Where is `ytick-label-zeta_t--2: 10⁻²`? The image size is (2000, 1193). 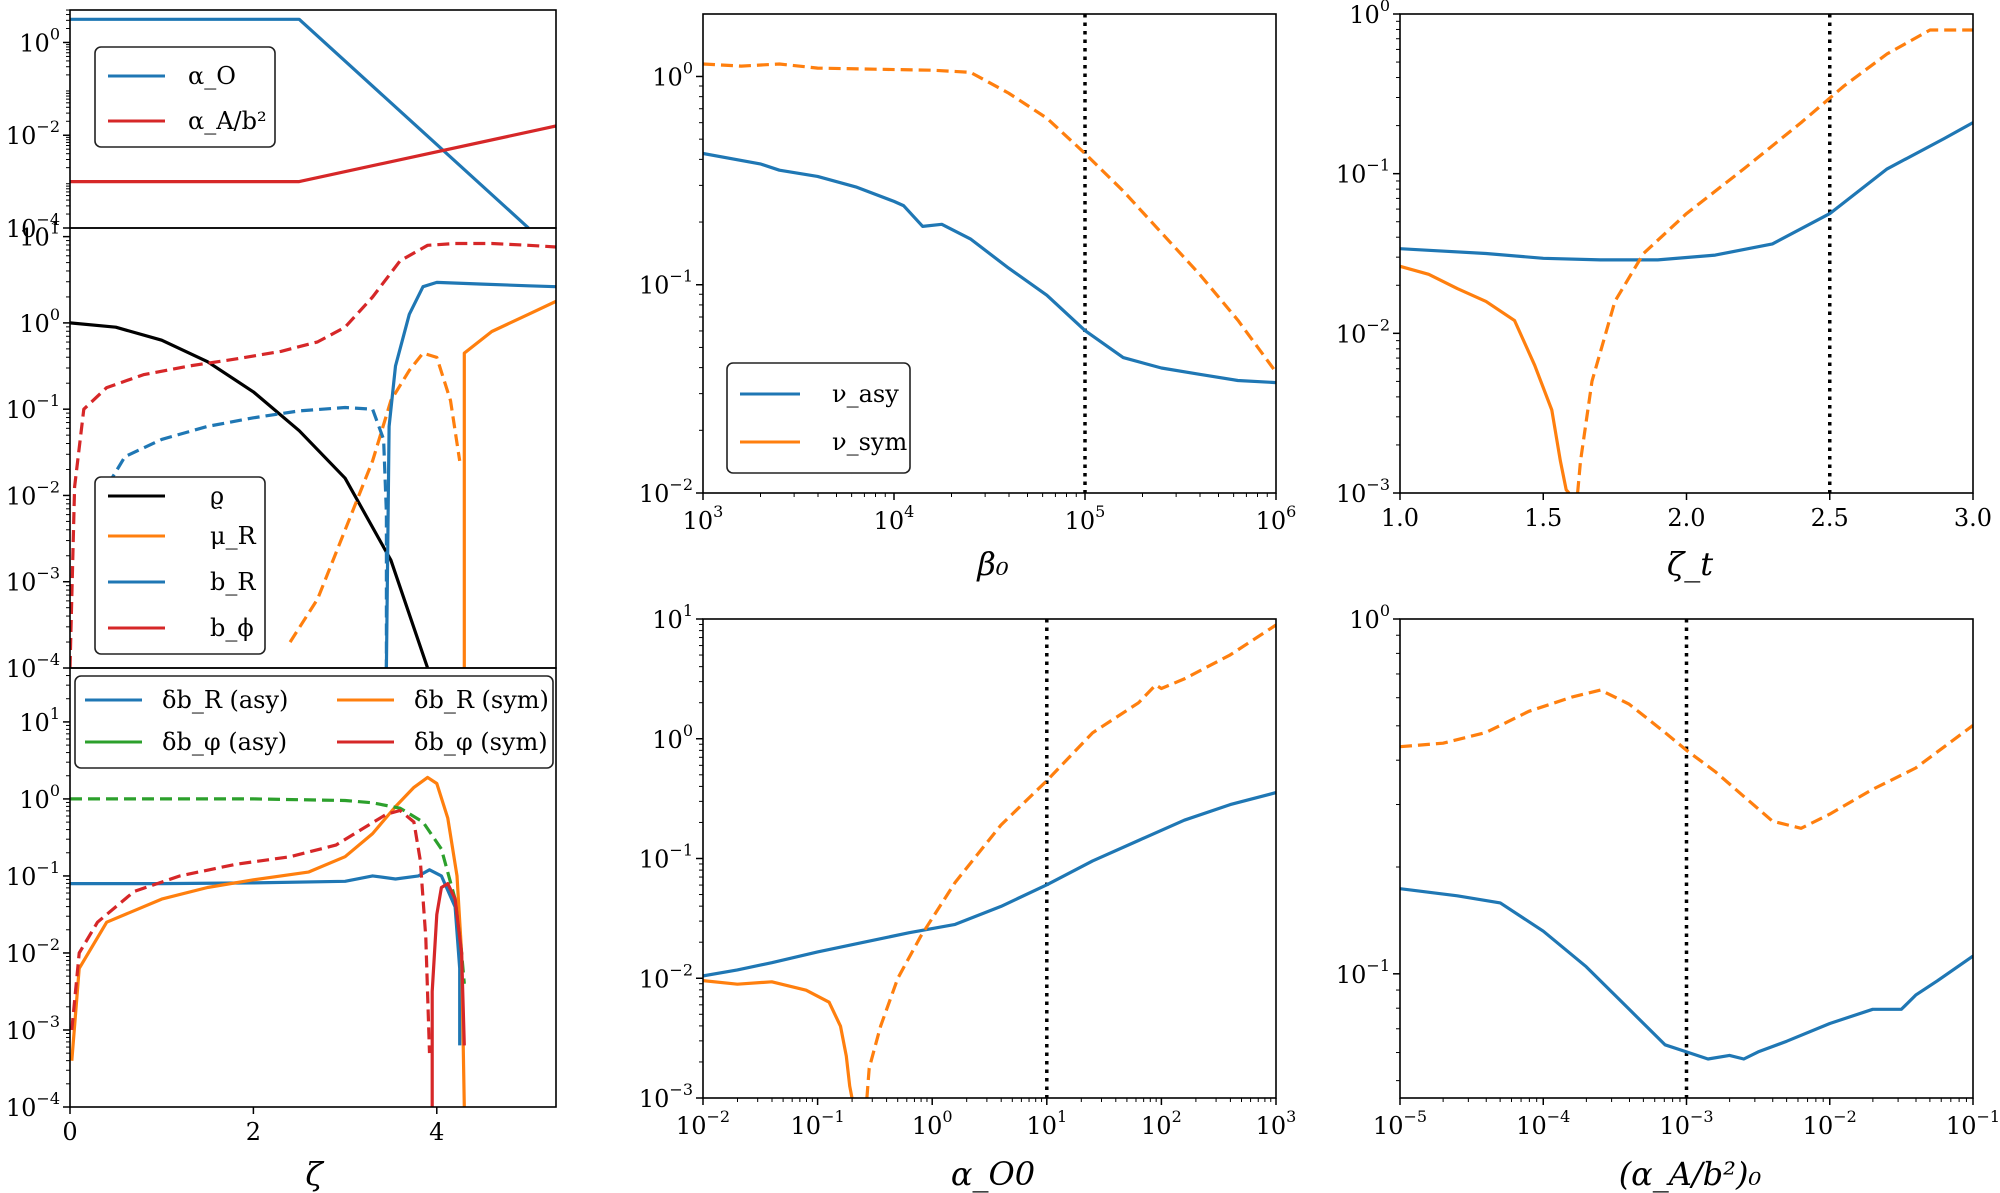
ytick-label-zeta_t--2: 10⁻² is located at coordinates (1363, 331).